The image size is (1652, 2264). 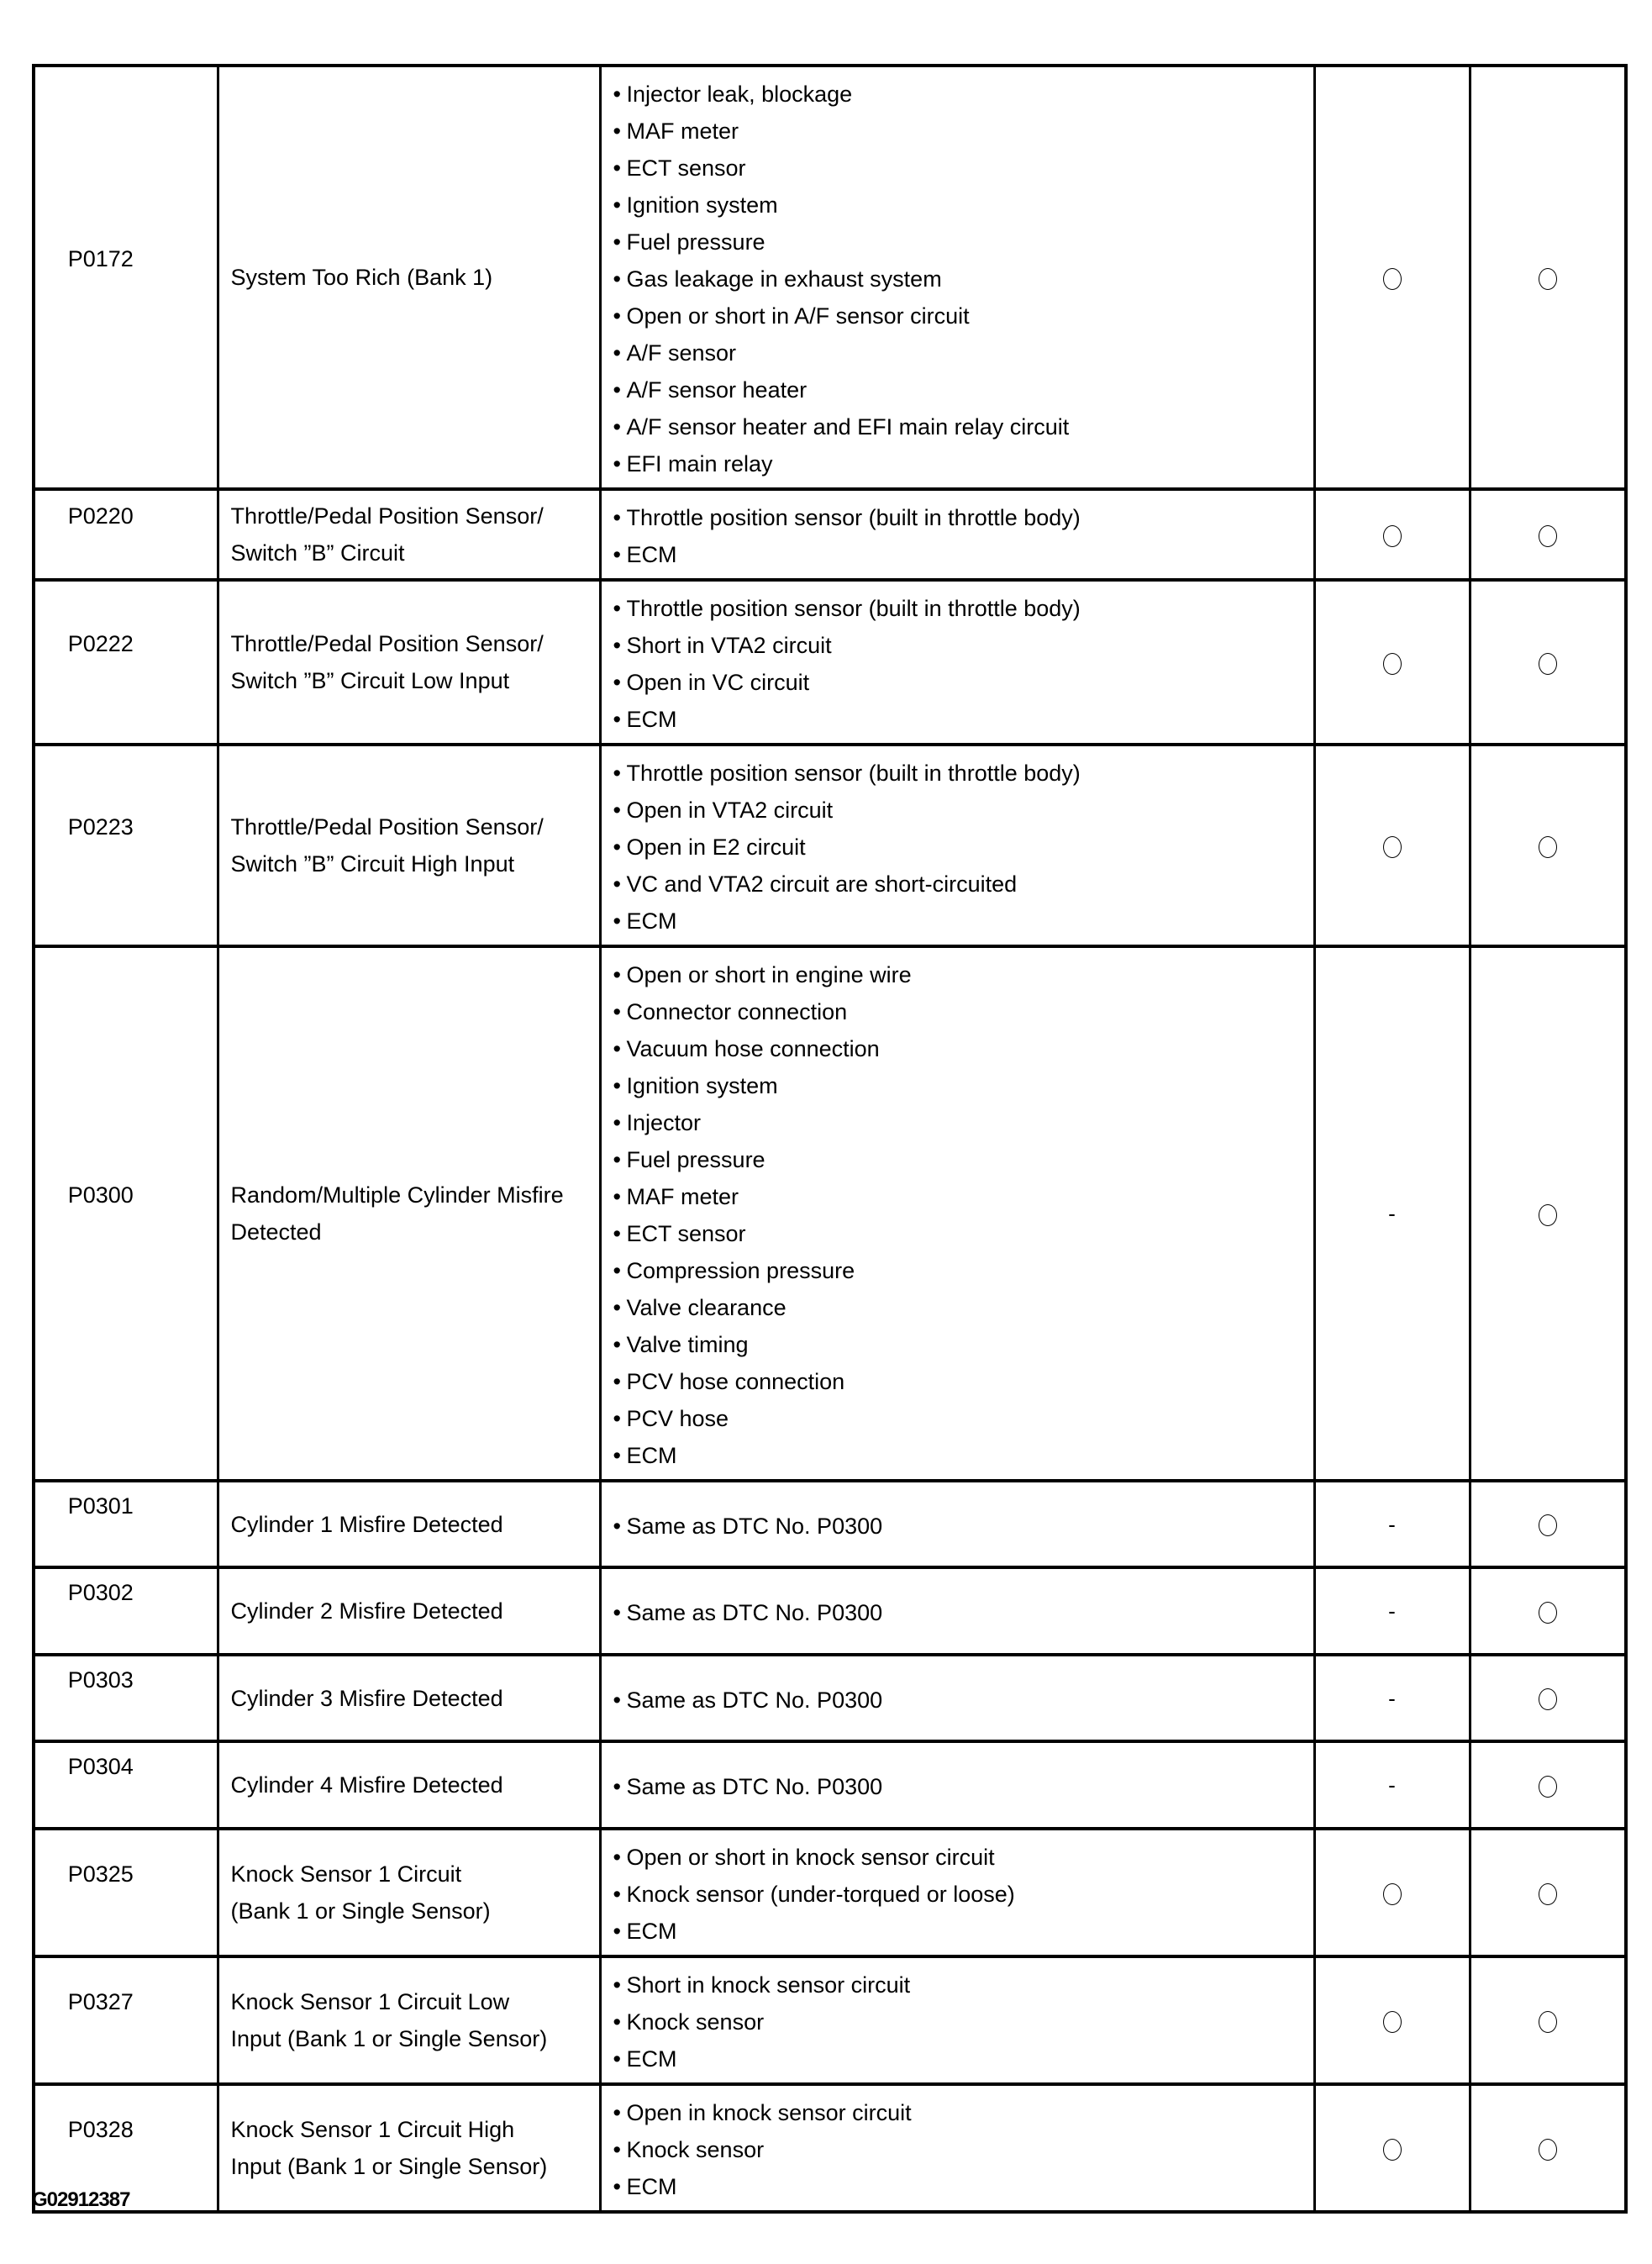 What do you see at coordinates (696, 2149) in the screenshot?
I see `trouble-area-text: Knock sensor` at bounding box center [696, 2149].